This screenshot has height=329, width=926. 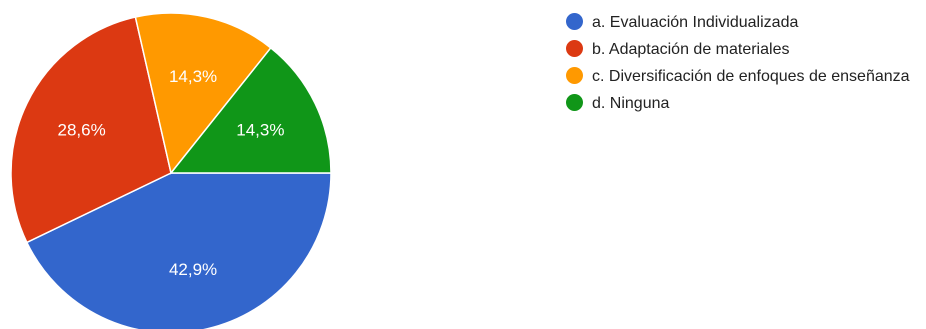 What do you see at coordinates (193, 269) in the screenshot?
I see `pie-slice-evaluacion-label: 42,9%` at bounding box center [193, 269].